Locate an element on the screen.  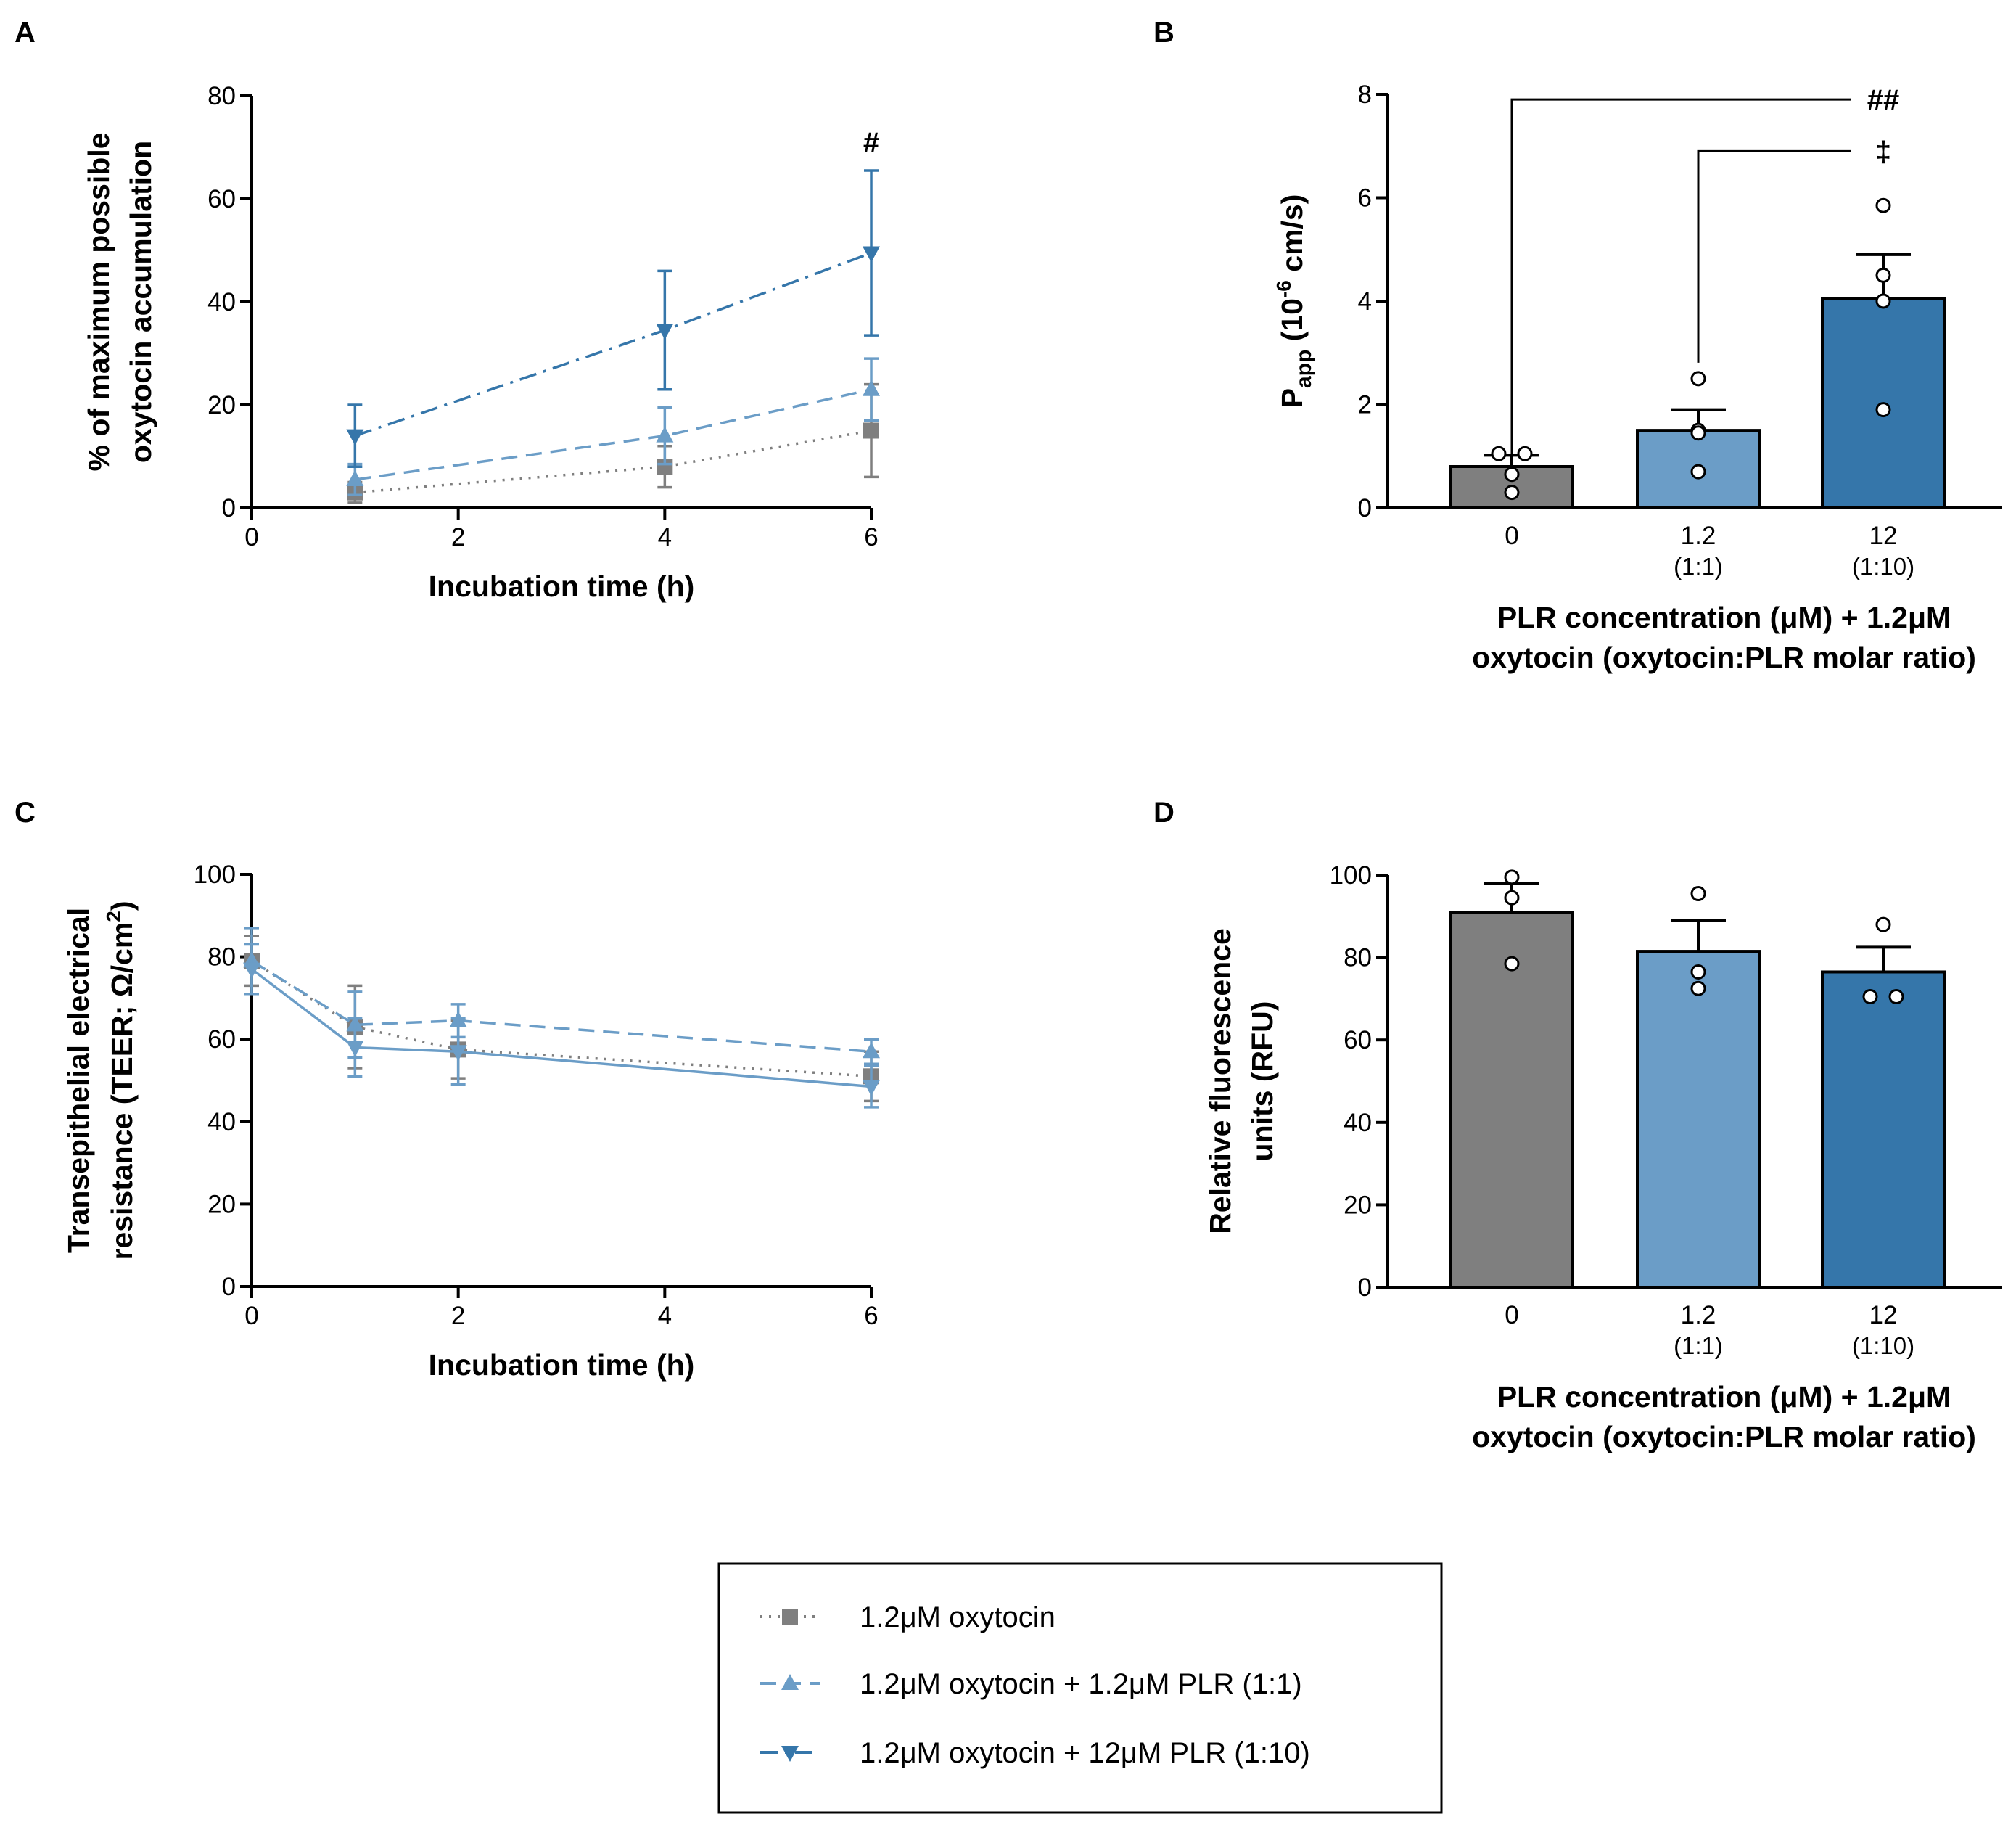
panel-d-x-tick-label: 12 is located at coordinates (1883, 1315).